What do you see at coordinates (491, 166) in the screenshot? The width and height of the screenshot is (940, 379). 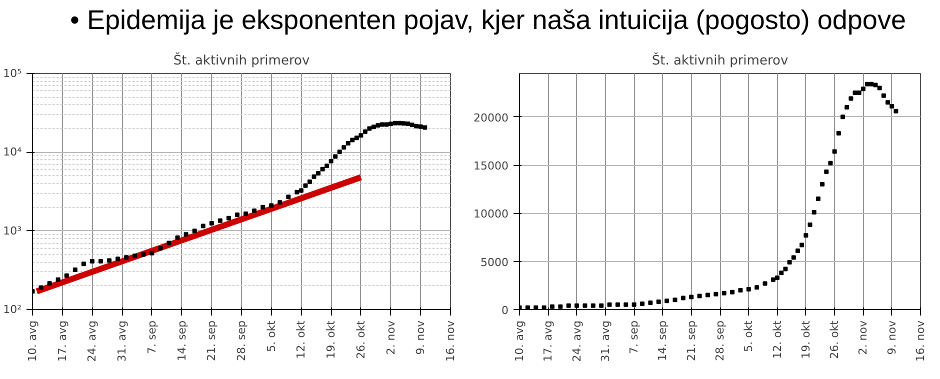 I see `y-tick-label: 15000` at bounding box center [491, 166].